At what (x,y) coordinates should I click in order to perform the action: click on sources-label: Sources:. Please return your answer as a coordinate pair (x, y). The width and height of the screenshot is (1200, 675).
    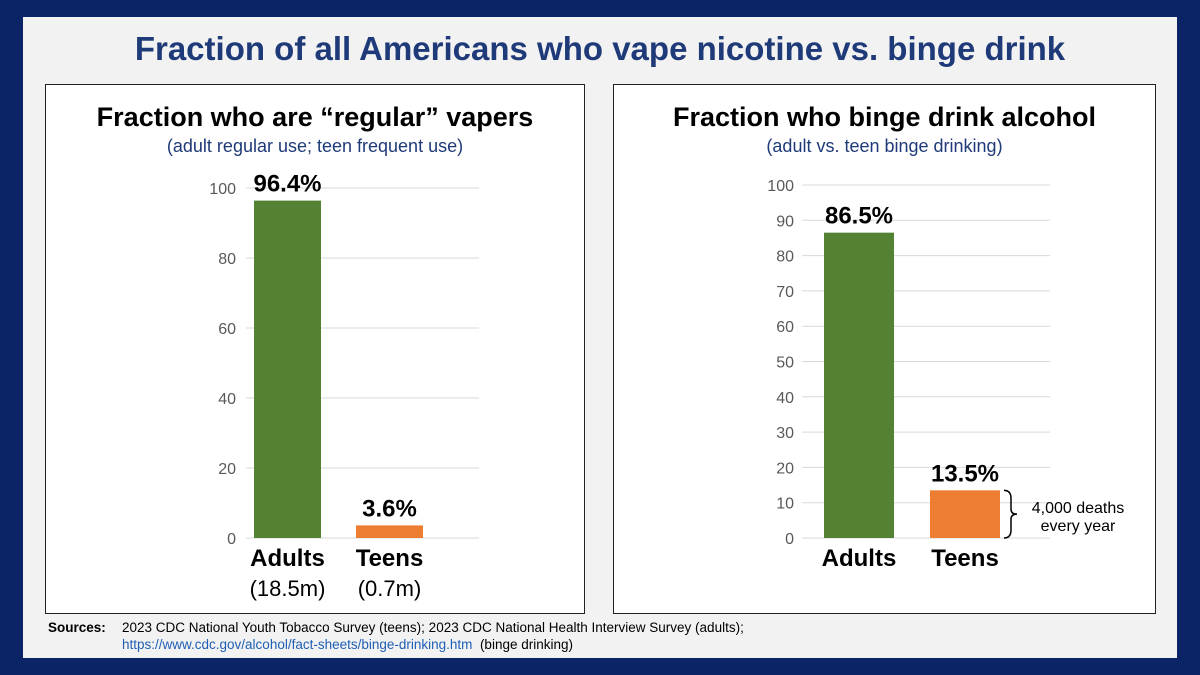
    Looking at the image, I should click on (77, 627).